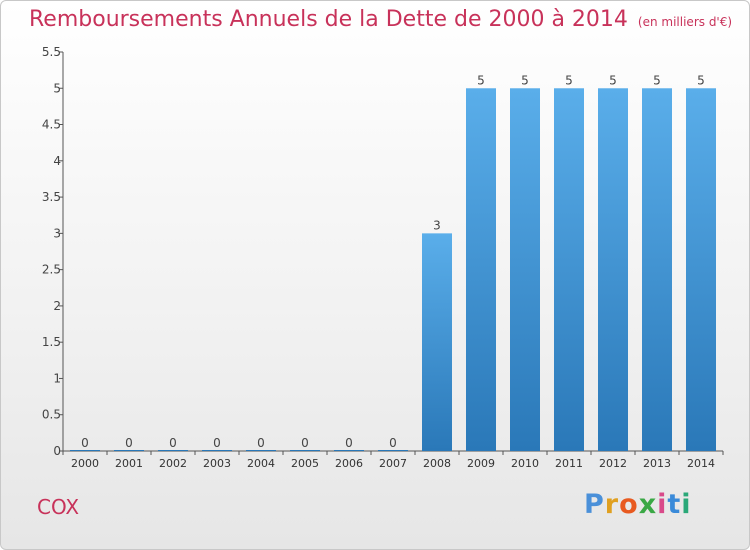  I want to click on x-tick-label: 2014, so click(701, 463).